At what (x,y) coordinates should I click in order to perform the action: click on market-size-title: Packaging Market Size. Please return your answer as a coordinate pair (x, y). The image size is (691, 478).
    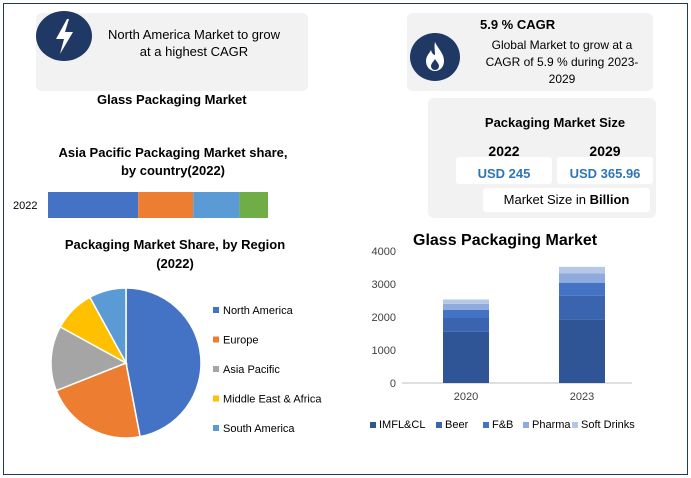
    Looking at the image, I should click on (555, 122).